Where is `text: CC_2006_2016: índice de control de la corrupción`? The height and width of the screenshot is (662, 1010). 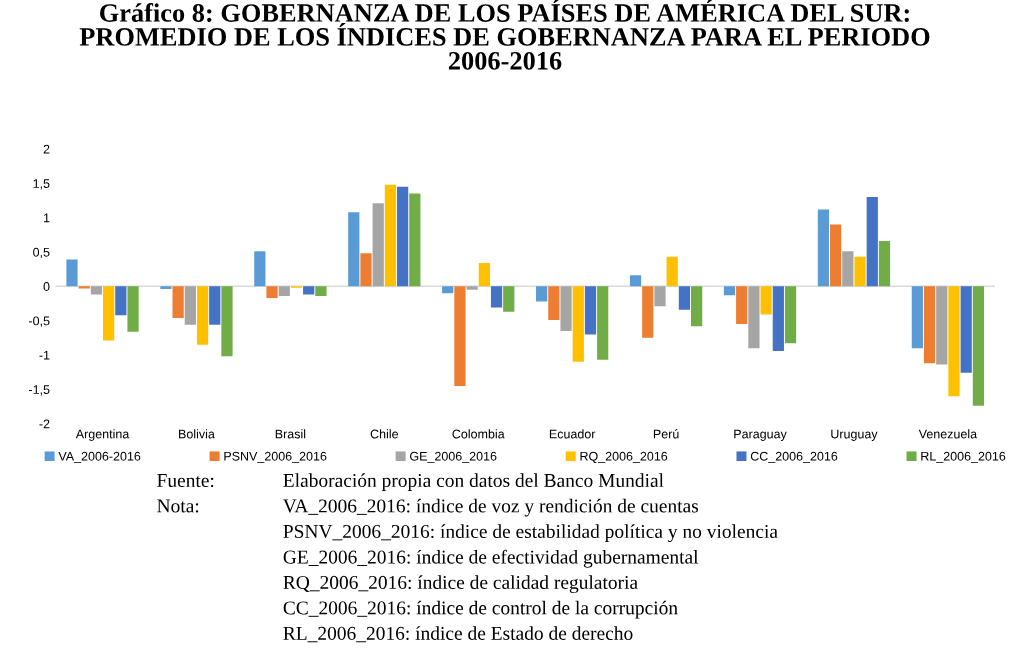 text: CC_2006_2016: índice de control de la corrupción is located at coordinates (480, 609).